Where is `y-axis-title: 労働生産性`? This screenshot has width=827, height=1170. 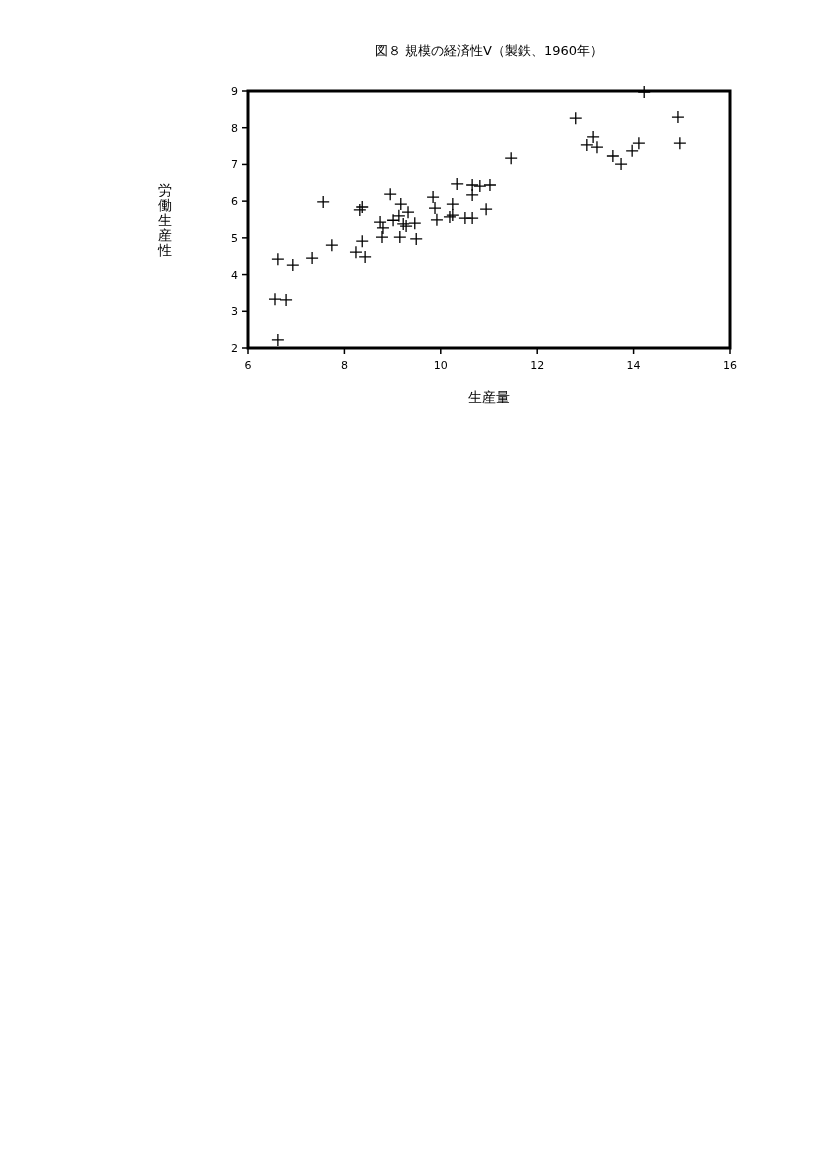
y-axis-title: 労働生産性 is located at coordinates (164, 220).